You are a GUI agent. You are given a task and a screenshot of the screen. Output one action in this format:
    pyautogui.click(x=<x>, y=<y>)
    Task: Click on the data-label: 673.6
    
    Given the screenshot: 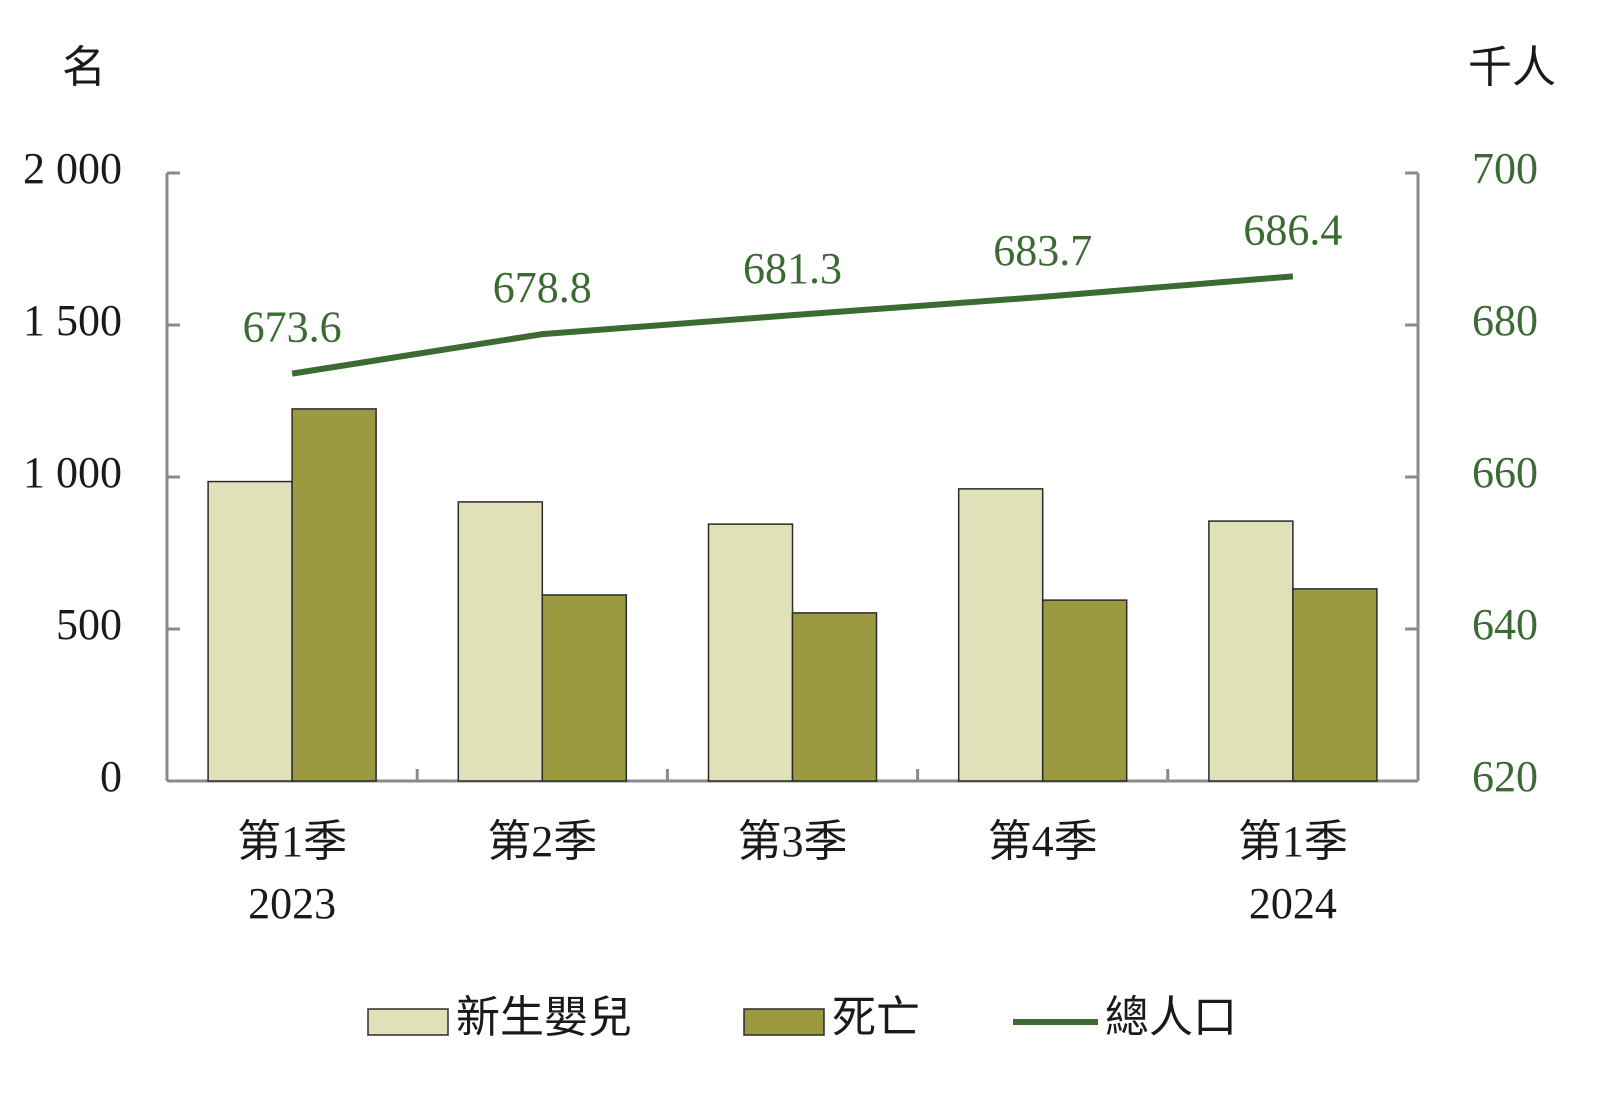 What is the action you would take?
    pyautogui.click(x=292, y=327)
    